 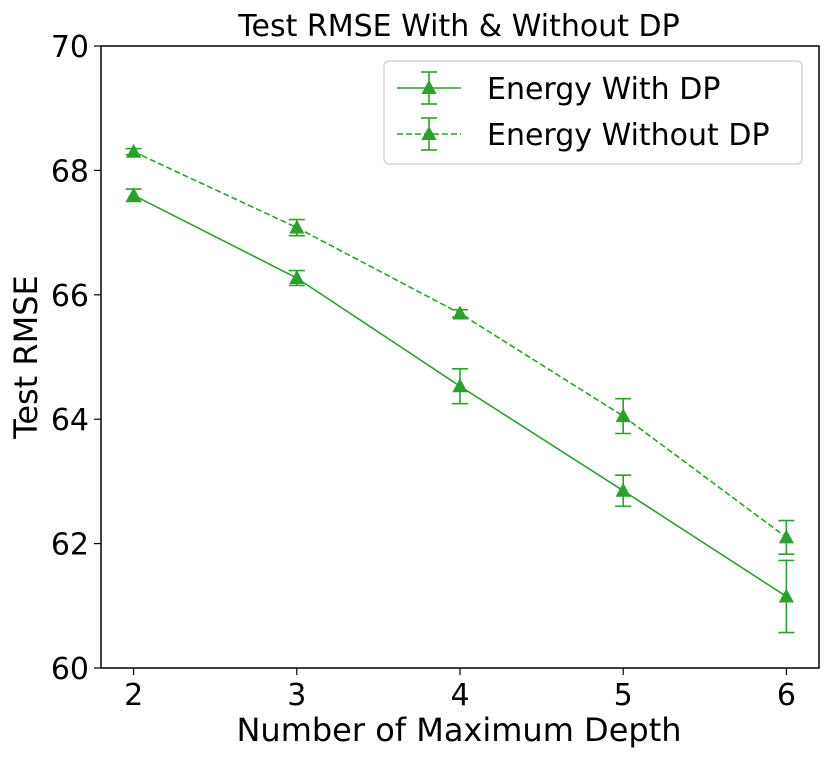 I want to click on legend-label: Energy Without DP, so click(x=628, y=135).